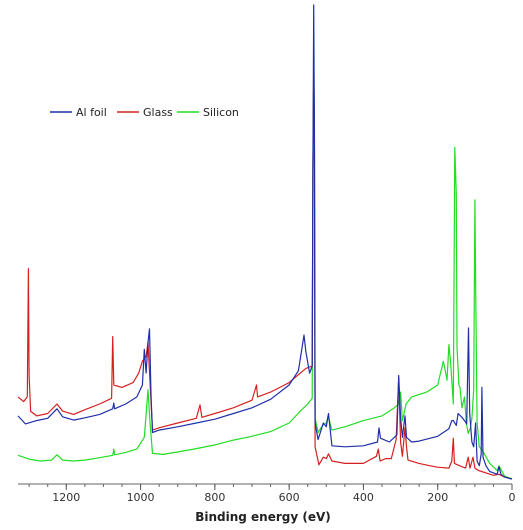 This screenshot has width=523, height=530. I want to click on x-tick-label: 800, so click(214, 497).